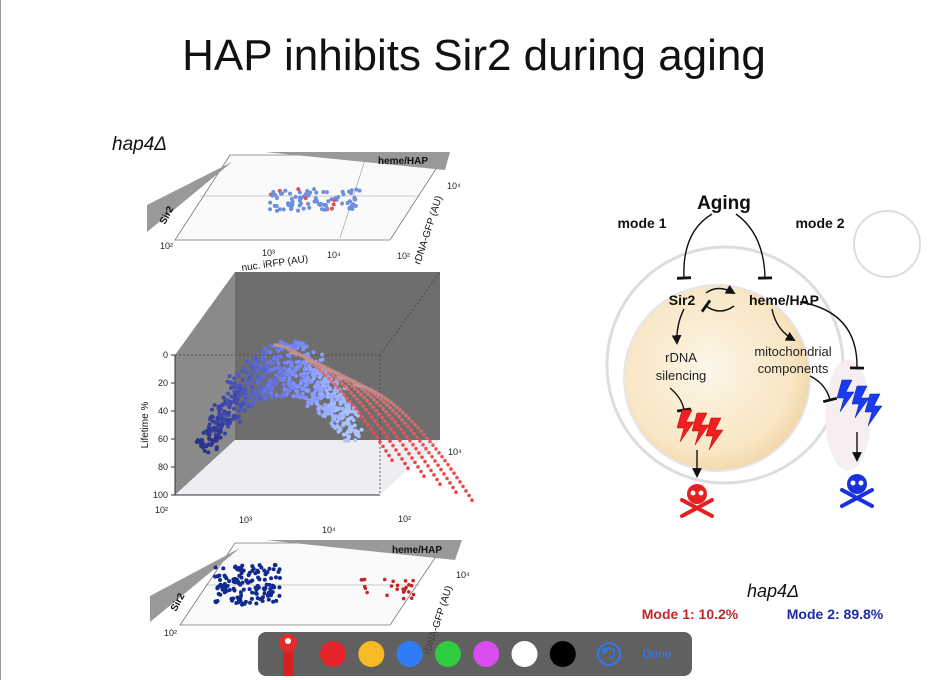 The height and width of the screenshot is (680, 947). I want to click on strain-label: hap4Δ, so click(139, 144).